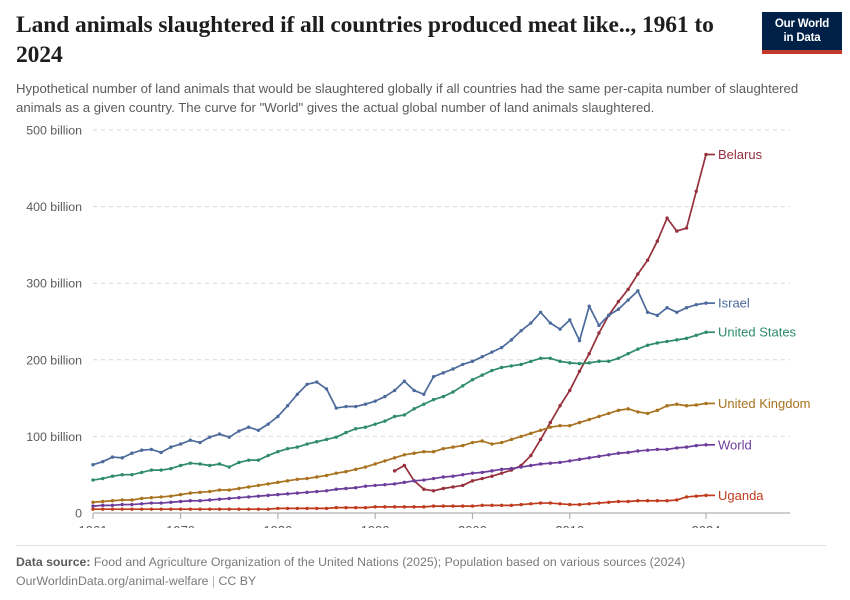 This screenshot has height=600, width=850. I want to click on series-label-world: World, so click(735, 444).